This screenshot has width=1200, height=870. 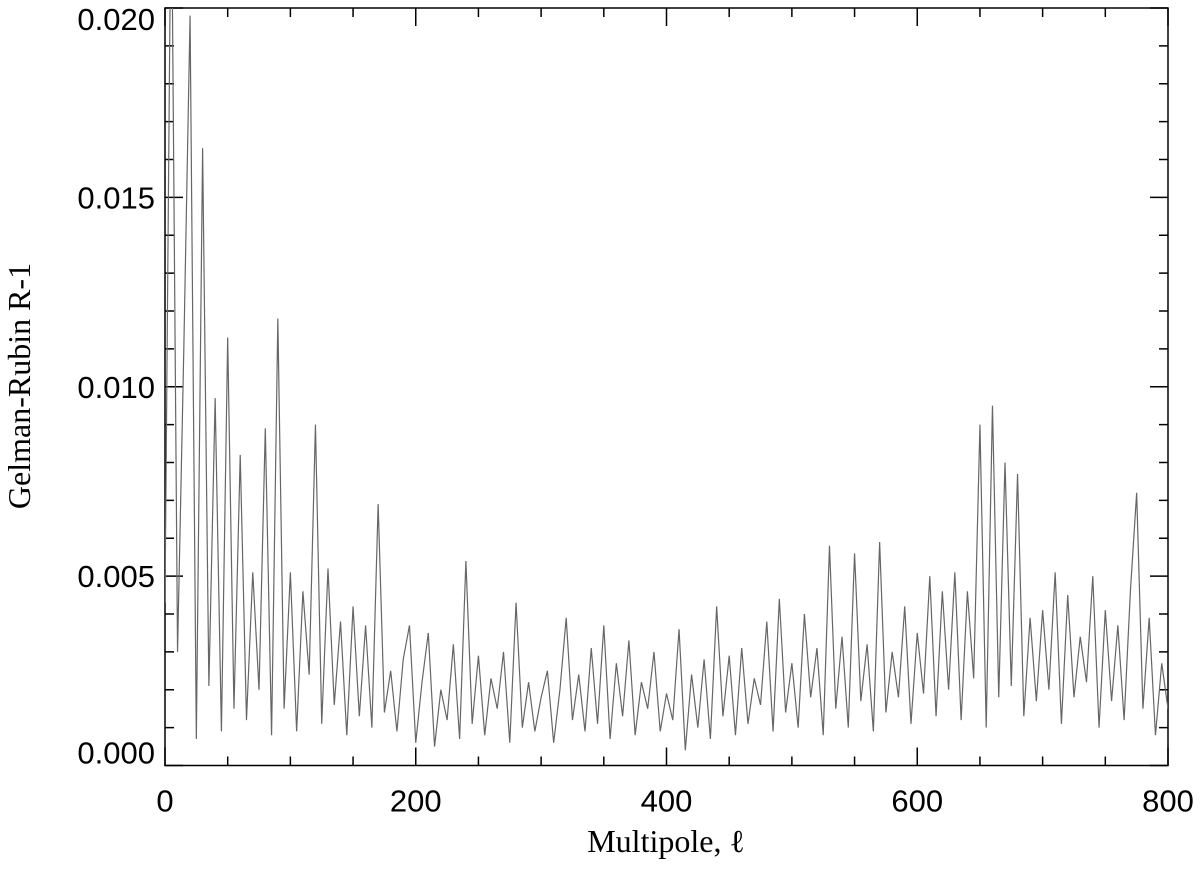 I want to click on x-axis-title: Multipole, ℓ, so click(x=666, y=841).